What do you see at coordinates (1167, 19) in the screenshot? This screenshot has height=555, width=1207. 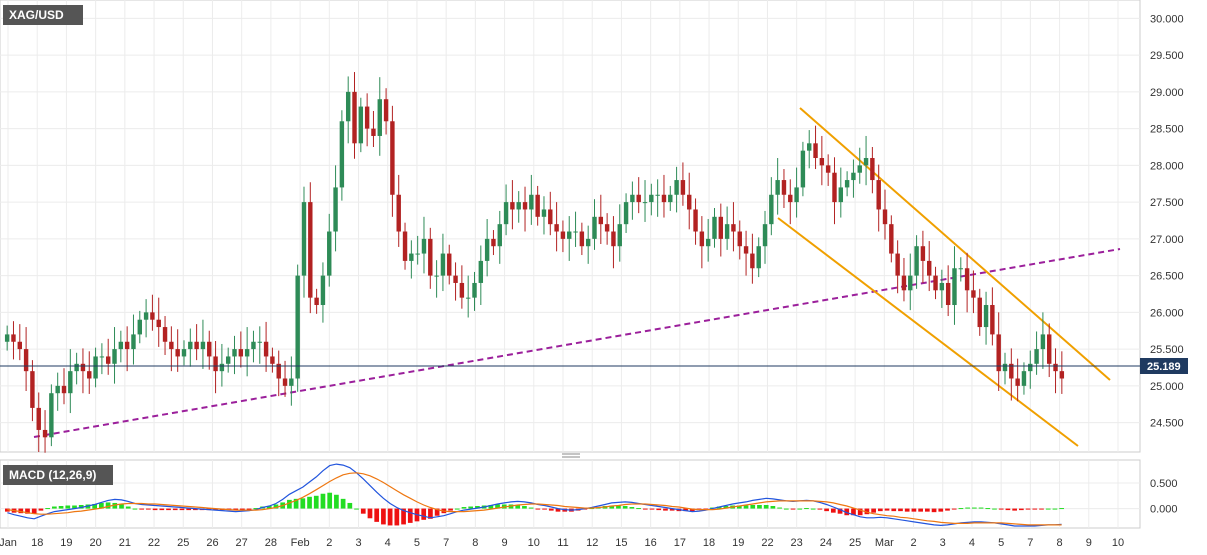 I see `price-tick-label: 30.000` at bounding box center [1167, 19].